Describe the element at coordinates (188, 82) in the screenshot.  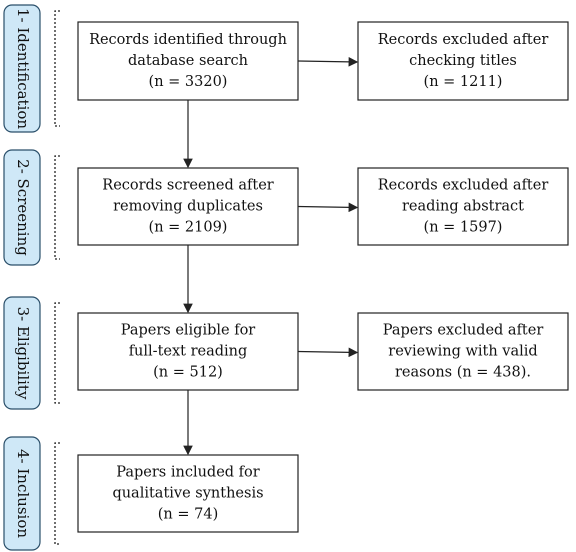
I see `box-text: (n = 3320)` at that location.